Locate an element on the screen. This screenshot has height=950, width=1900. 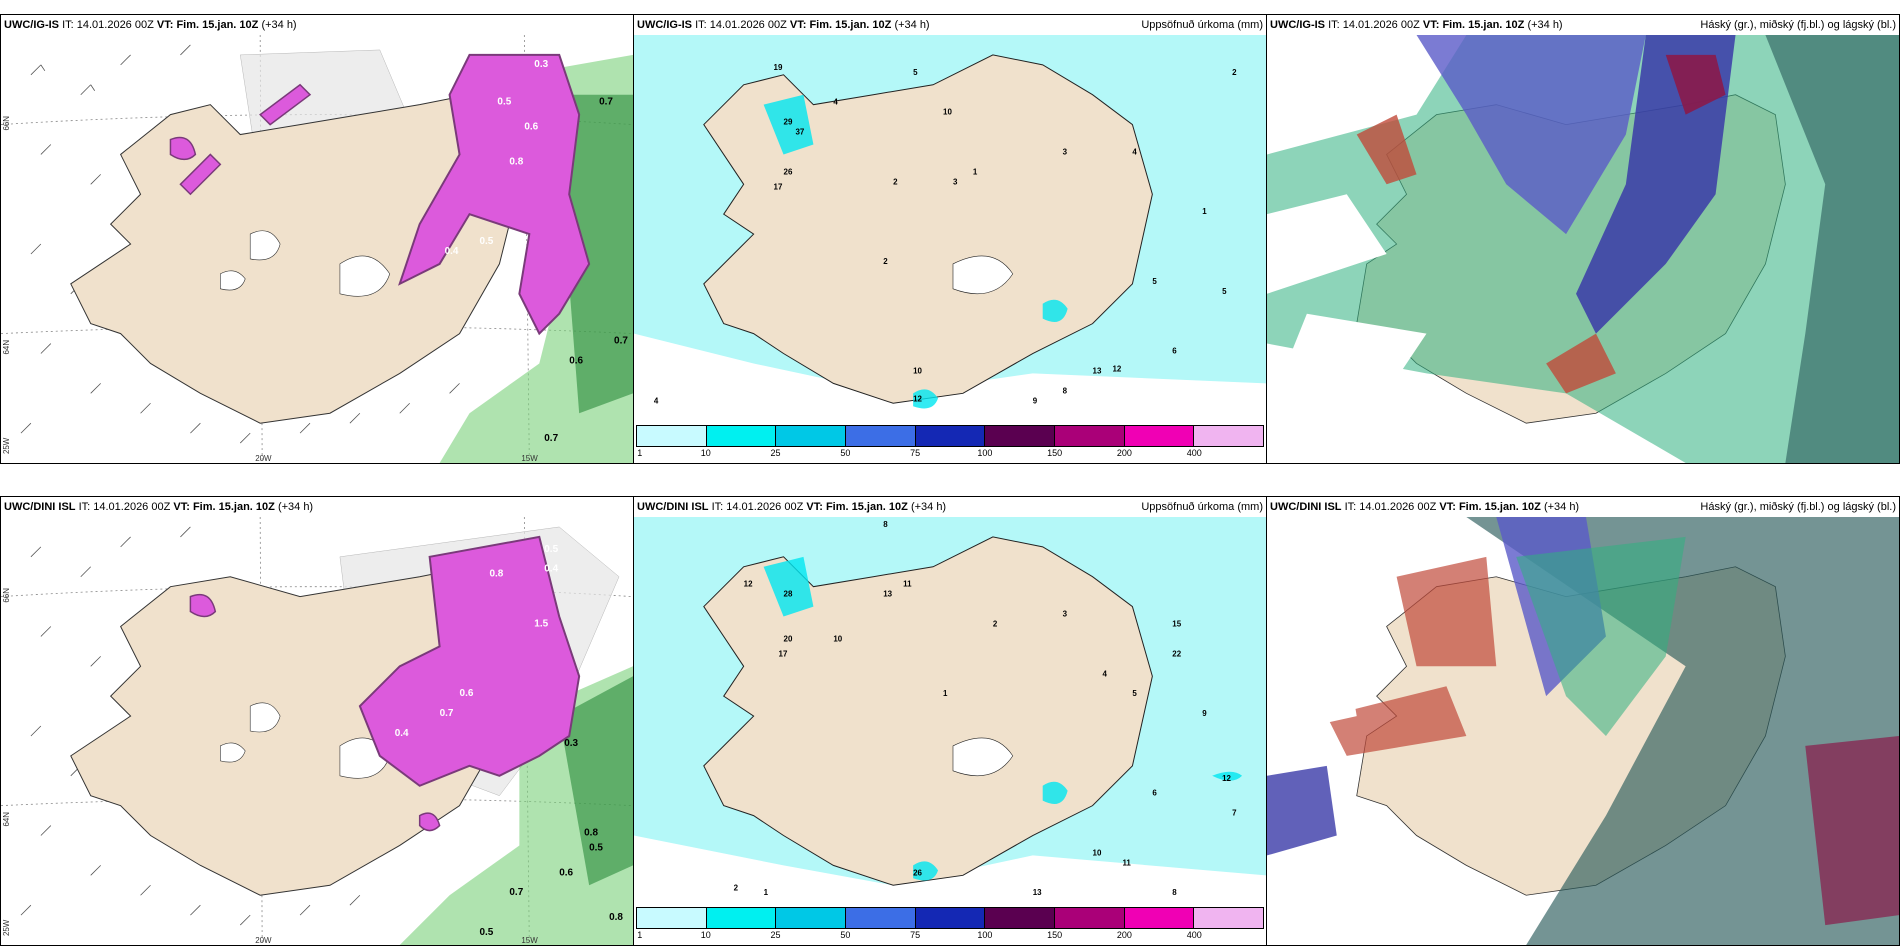
colorbar-tick-label: 25 is located at coordinates (775, 935).